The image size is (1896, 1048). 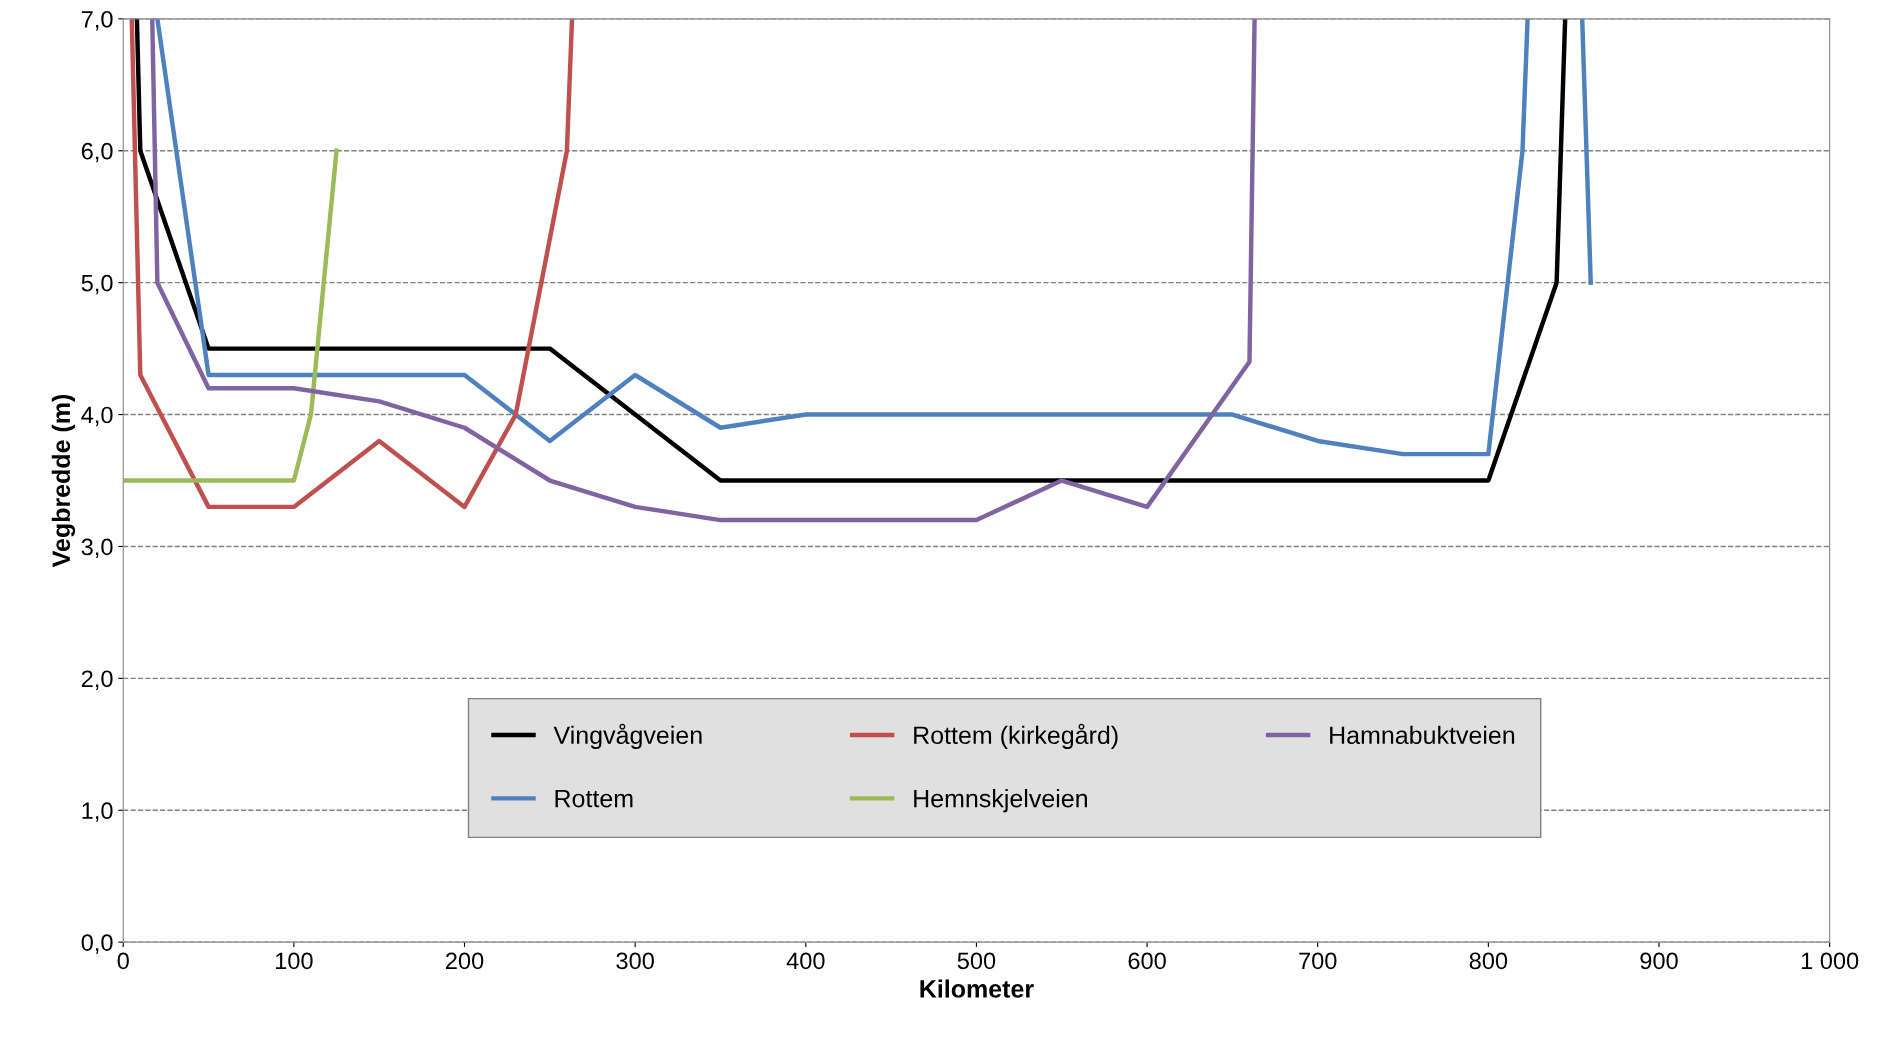 What do you see at coordinates (805, 961) in the screenshot?
I see `x-tick-label: 400` at bounding box center [805, 961].